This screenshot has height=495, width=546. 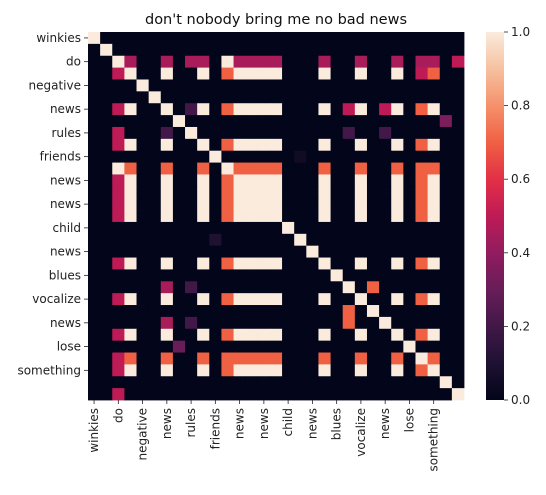 What do you see at coordinates (65, 275) in the screenshot?
I see `y-tick-label: blues` at bounding box center [65, 275].